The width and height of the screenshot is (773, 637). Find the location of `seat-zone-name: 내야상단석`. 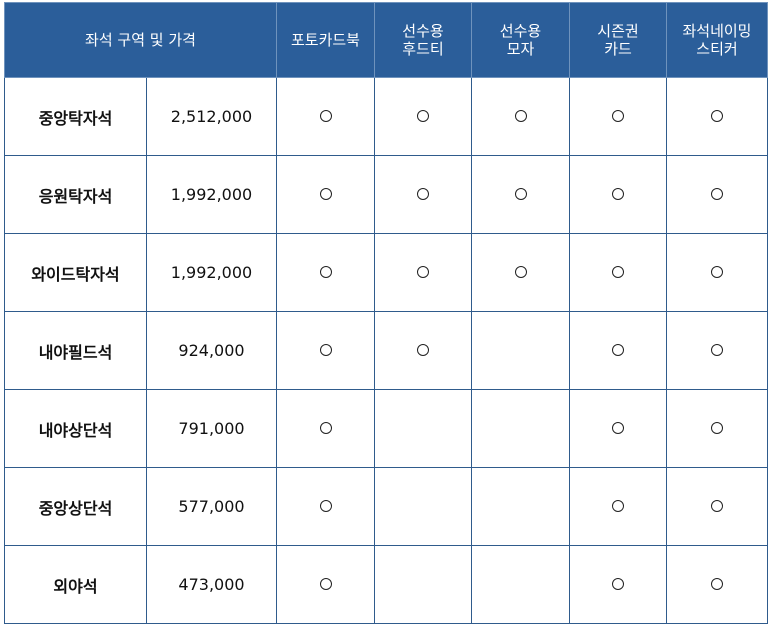

seat-zone-name: 내야상단석 is located at coordinates (75, 428).